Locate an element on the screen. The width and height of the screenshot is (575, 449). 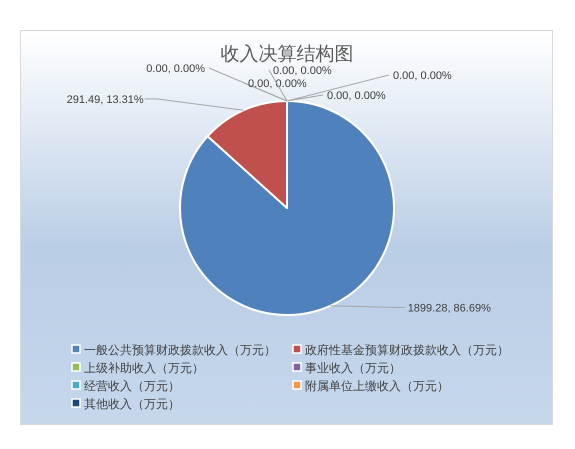
legend-label: 政府性基金预算财政拨款收入（万元） is located at coordinates (407, 350).